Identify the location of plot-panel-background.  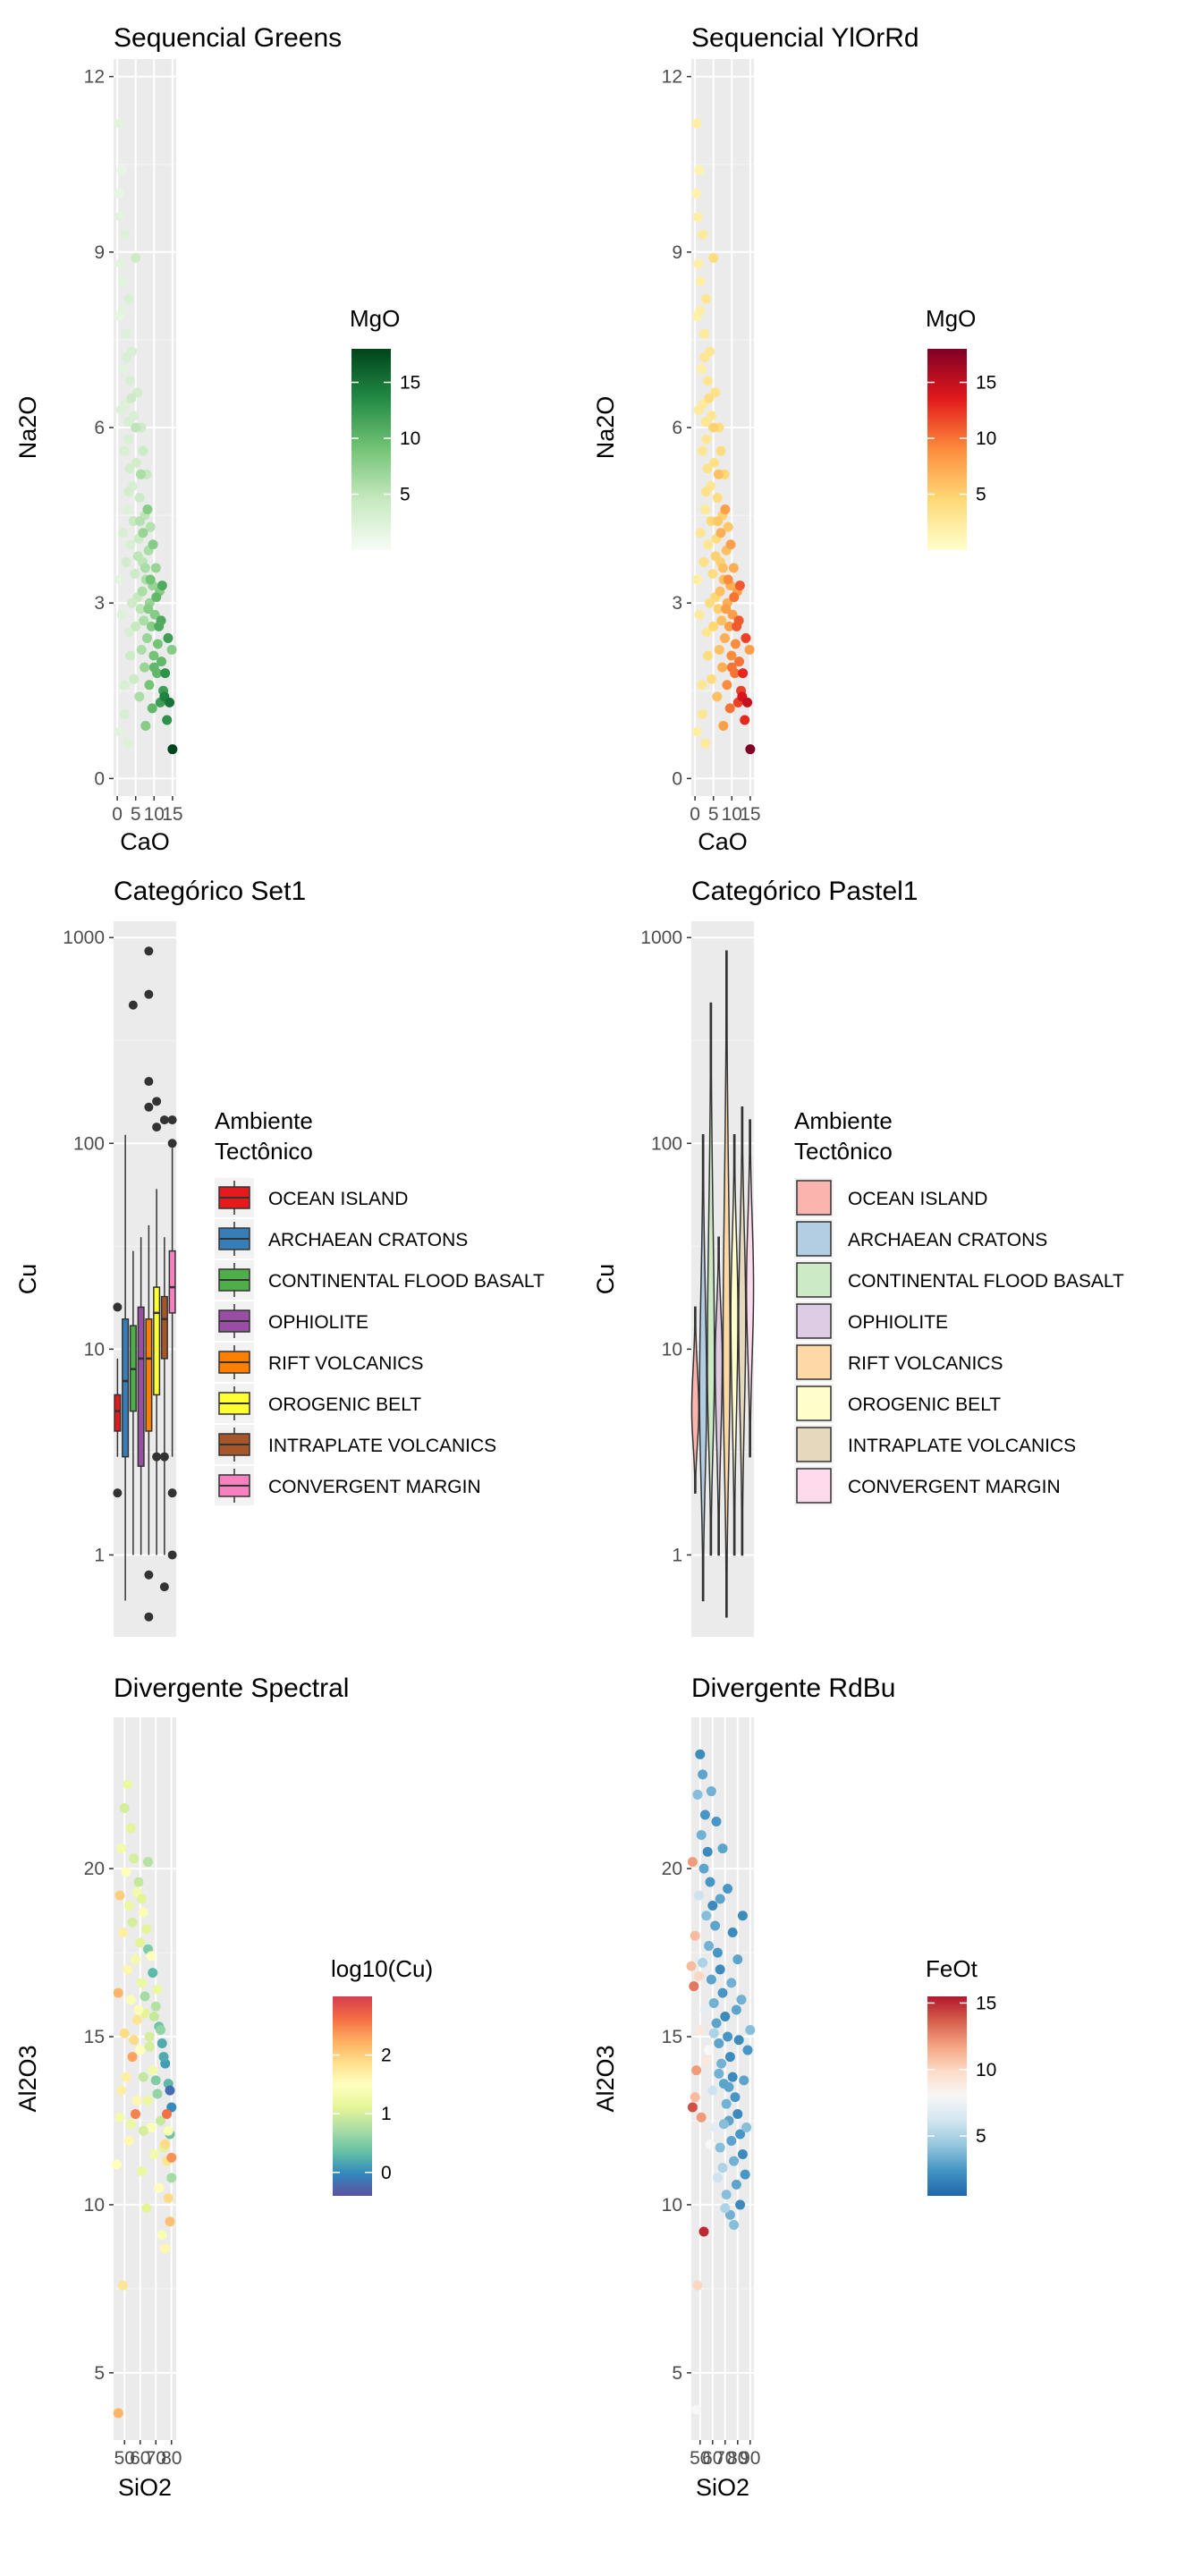
(145, 1279).